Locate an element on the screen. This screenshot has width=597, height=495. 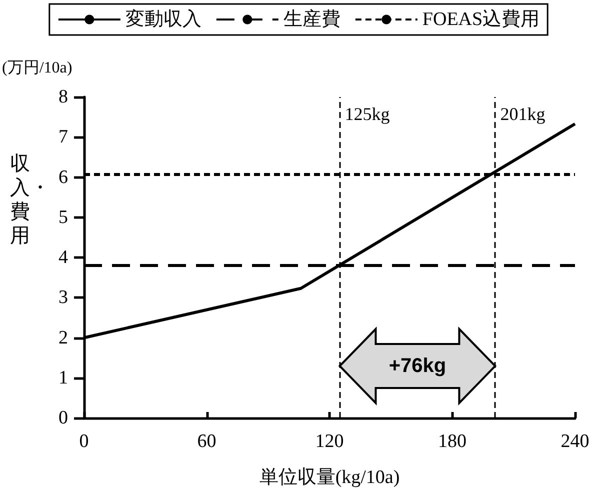
text: (万円/10a) is located at coordinates (37, 68).